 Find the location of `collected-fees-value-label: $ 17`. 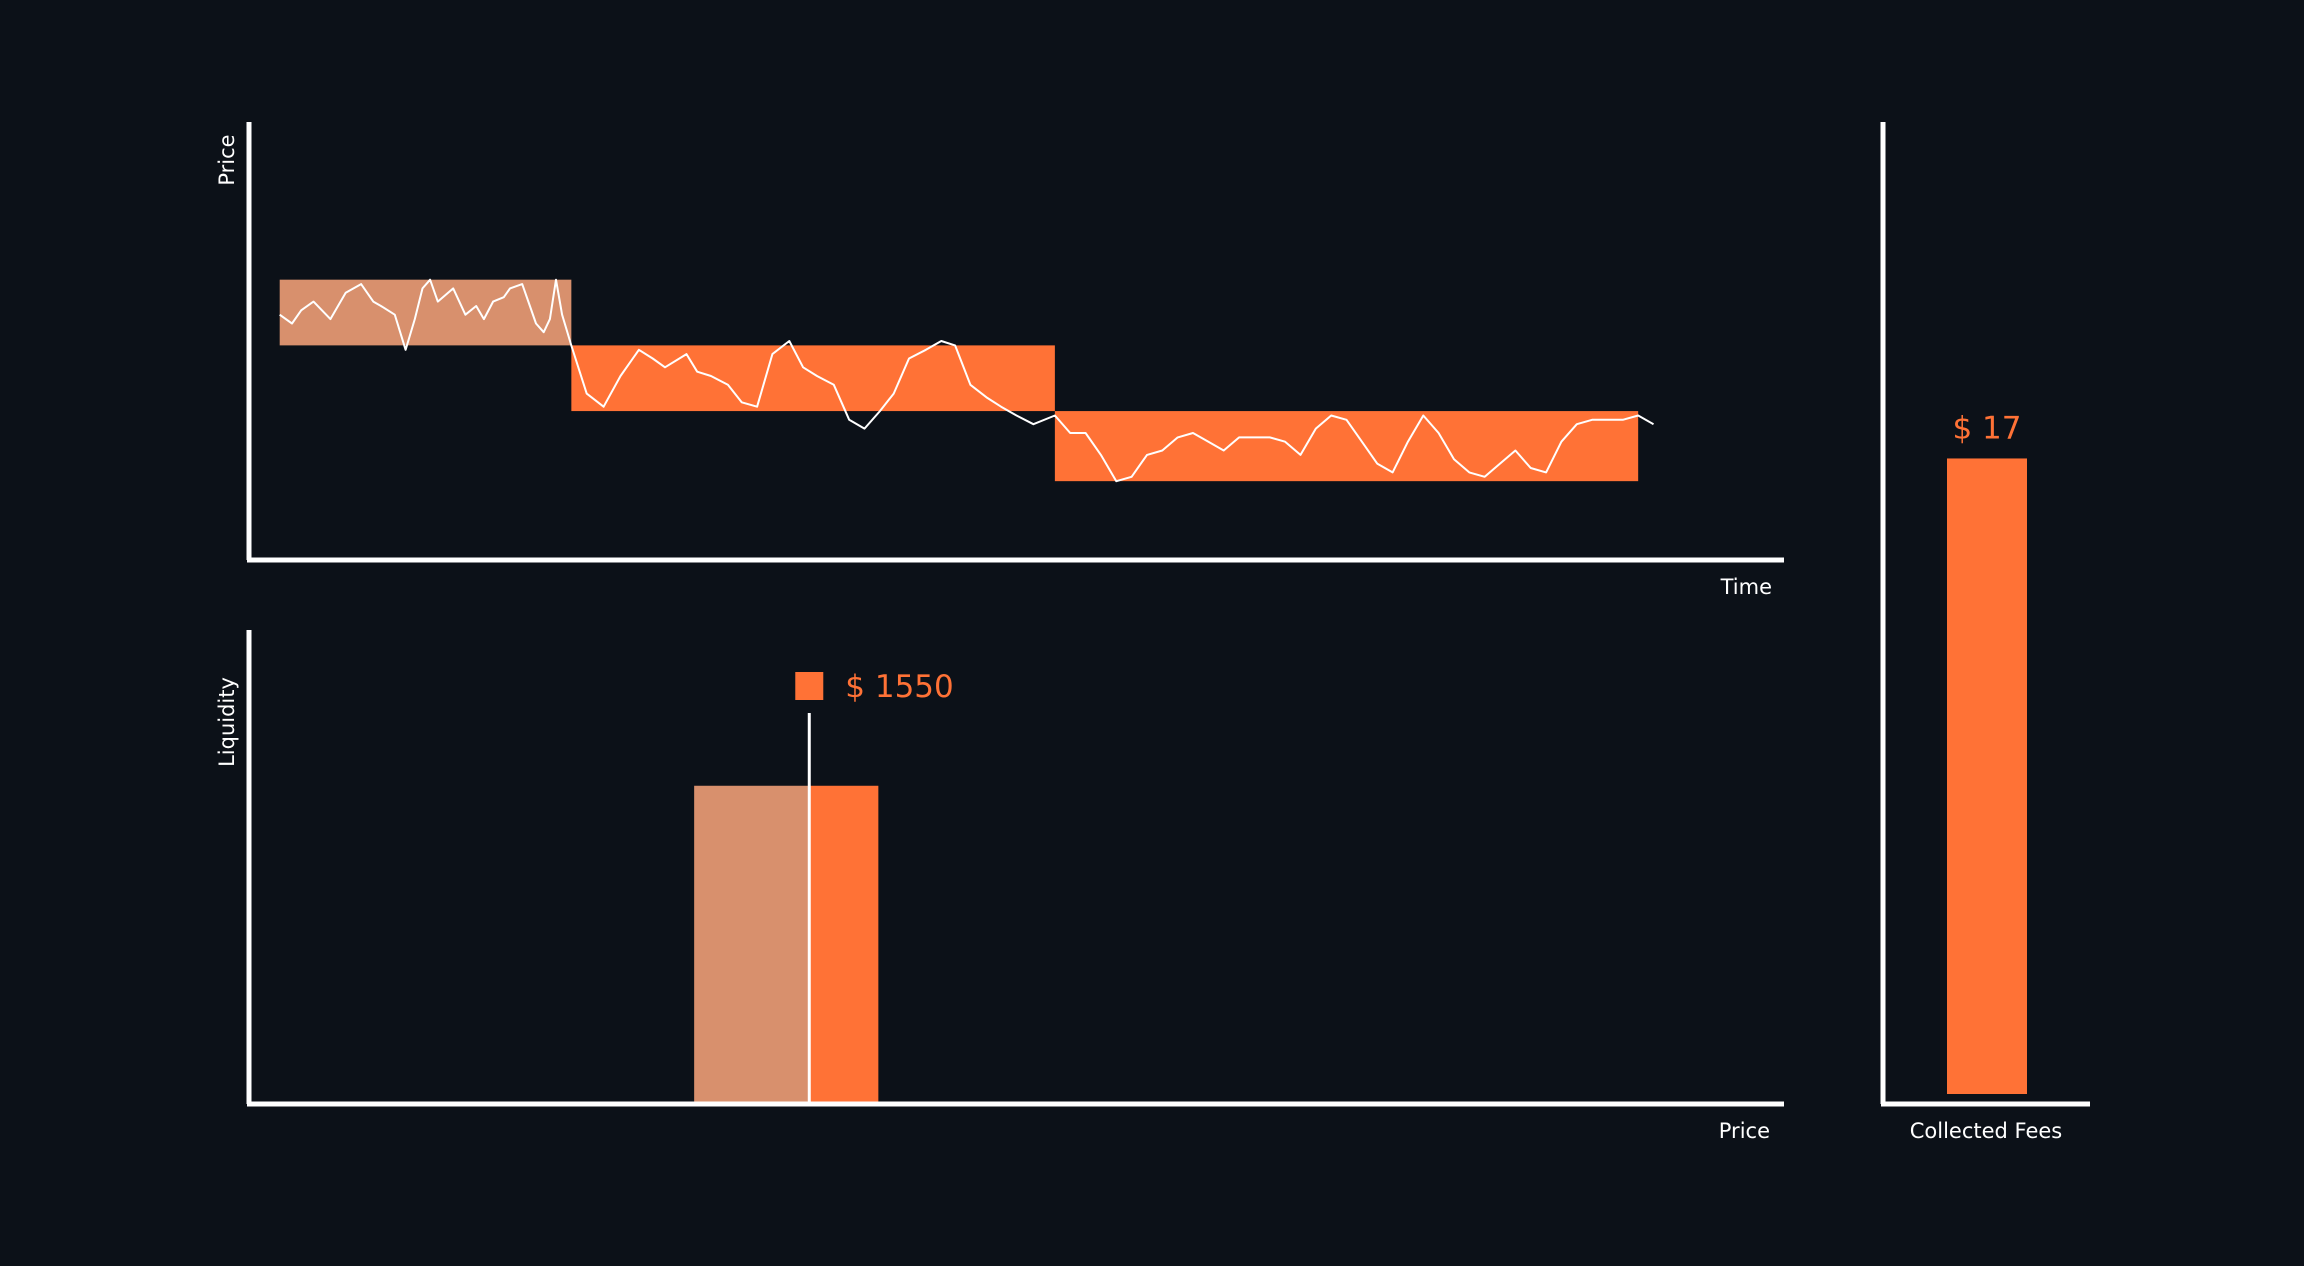

collected-fees-value-label: $ 17 is located at coordinates (1986, 428).